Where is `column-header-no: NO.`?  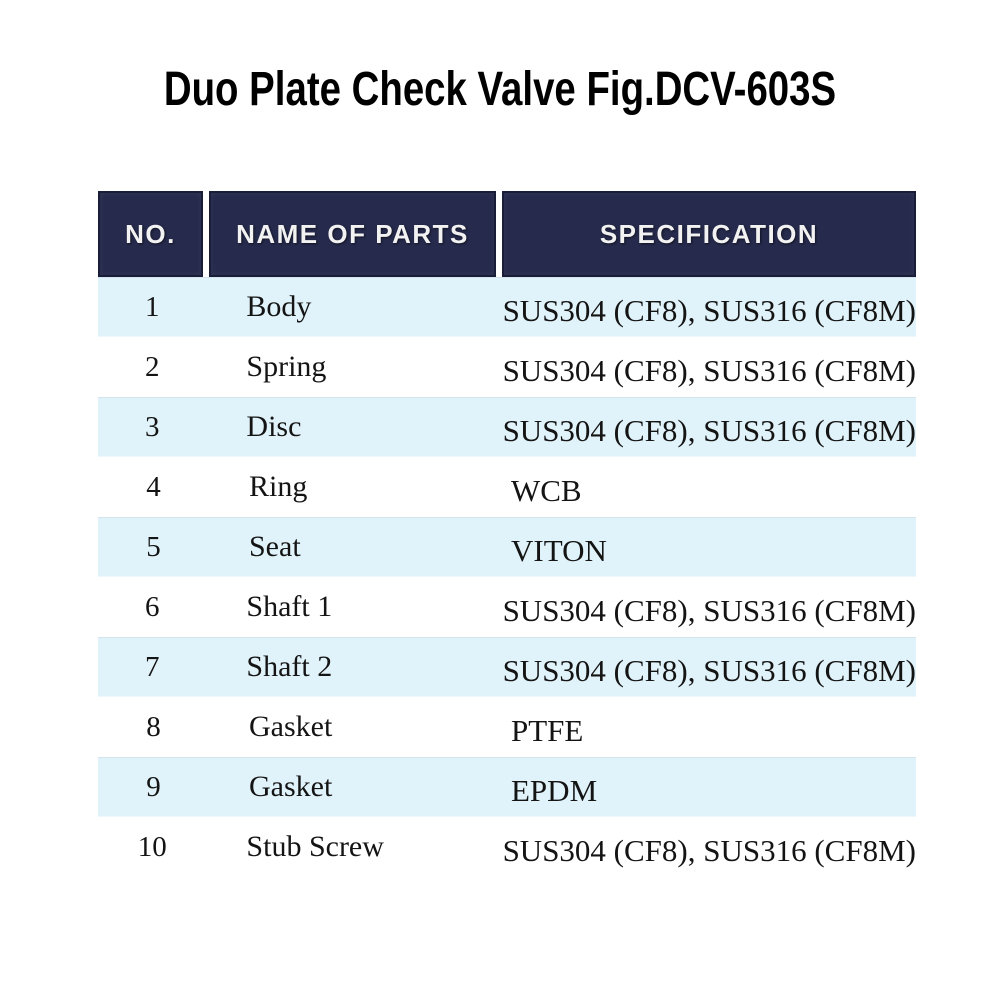
column-header-no: NO. is located at coordinates (150, 234).